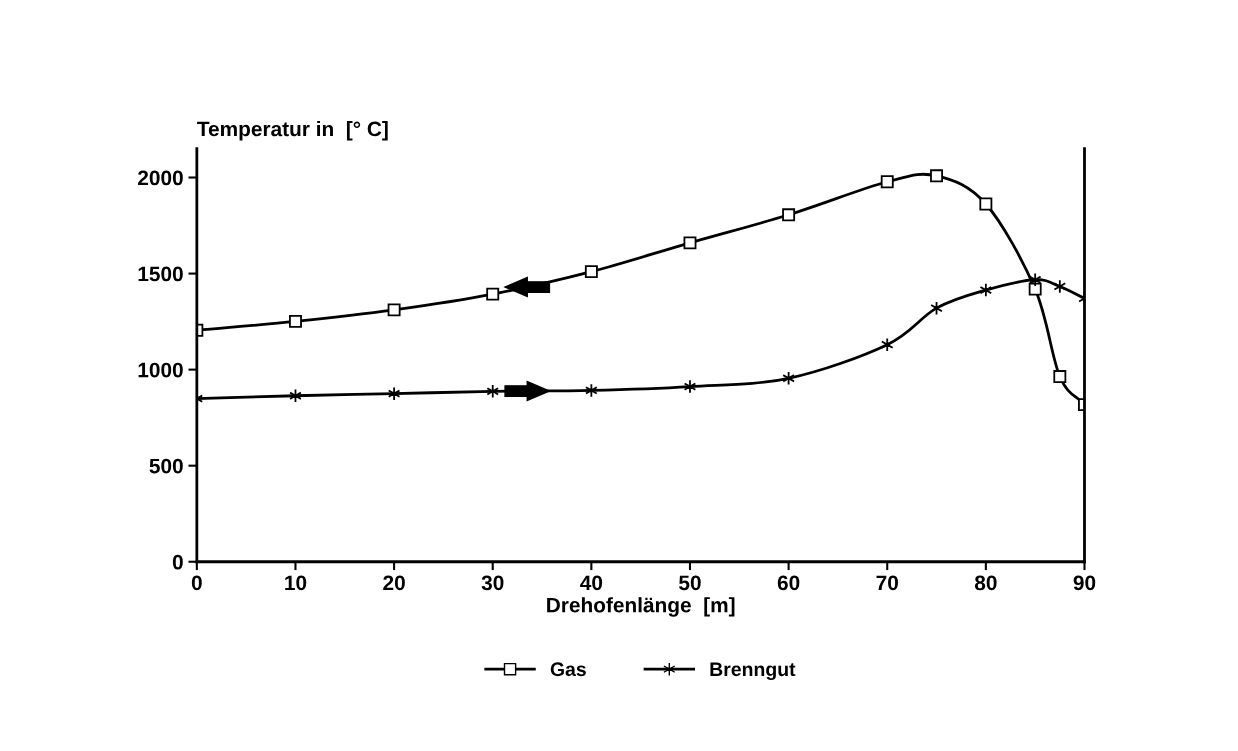 The width and height of the screenshot is (1238, 751). I want to click on y-tick-label: 500, so click(166, 466).